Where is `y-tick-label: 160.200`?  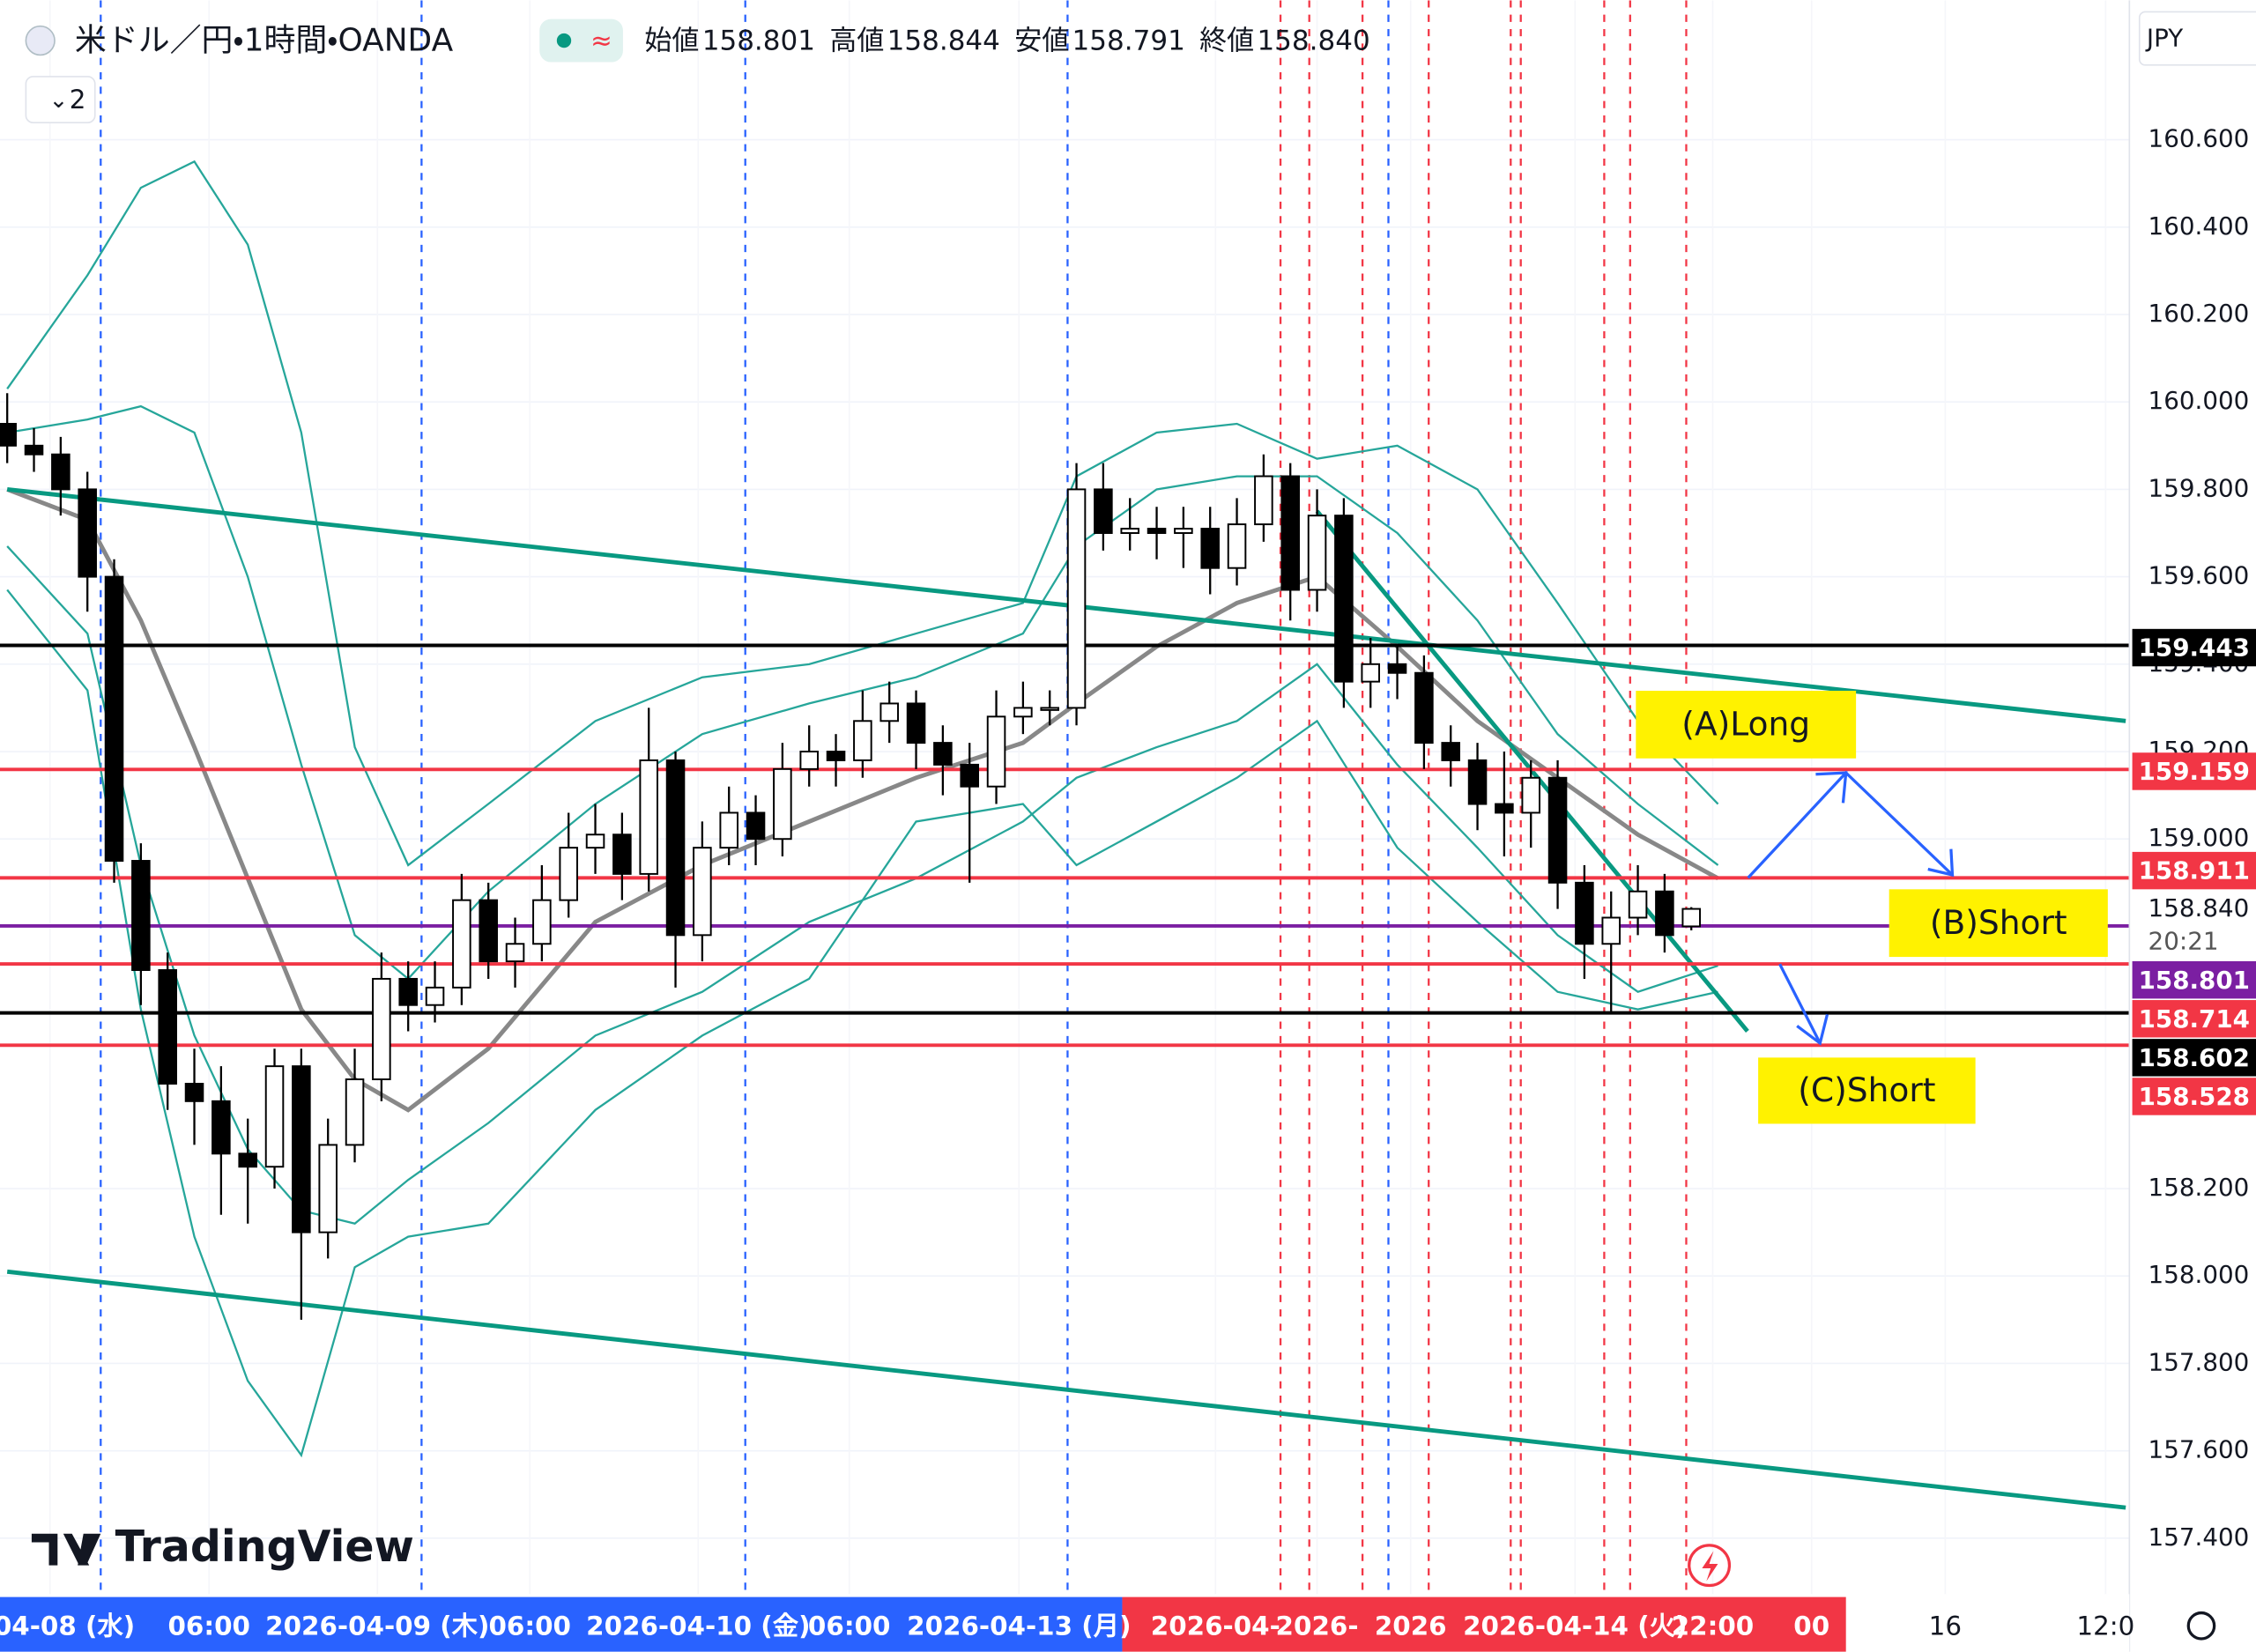
y-tick-label: 160.200 is located at coordinates (2199, 314).